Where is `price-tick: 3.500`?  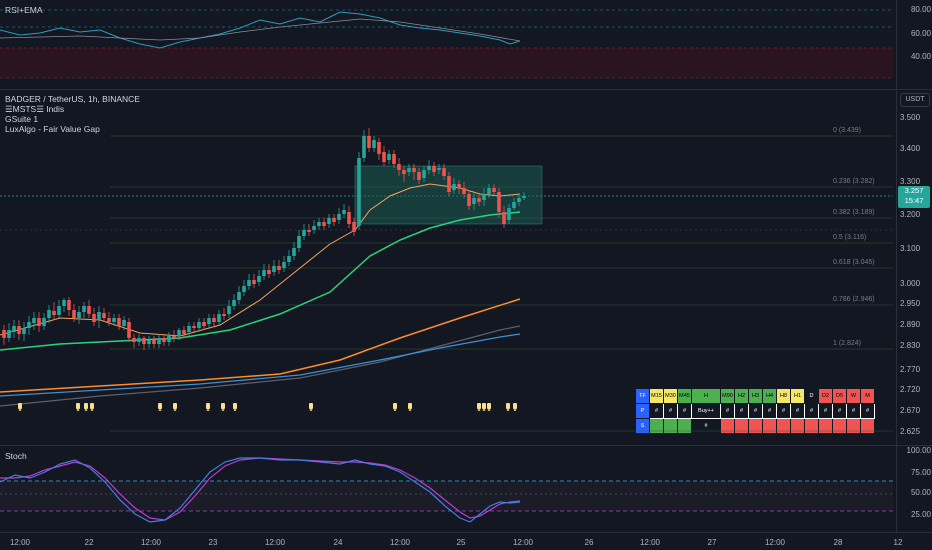
price-tick: 3.500 is located at coordinates (910, 117).